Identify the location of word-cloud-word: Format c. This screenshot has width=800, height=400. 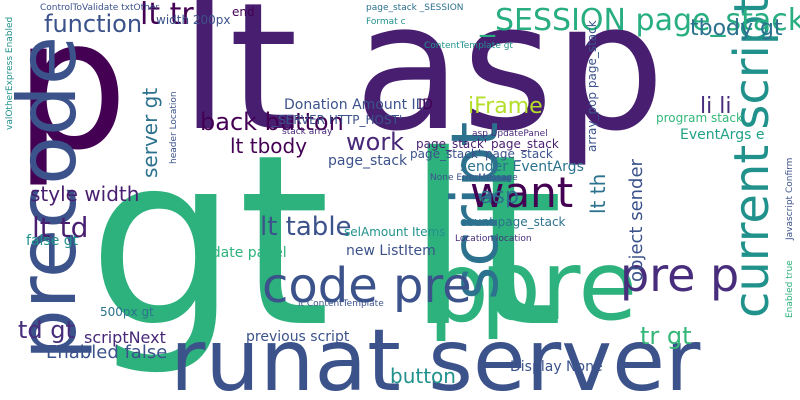
(386, 22).